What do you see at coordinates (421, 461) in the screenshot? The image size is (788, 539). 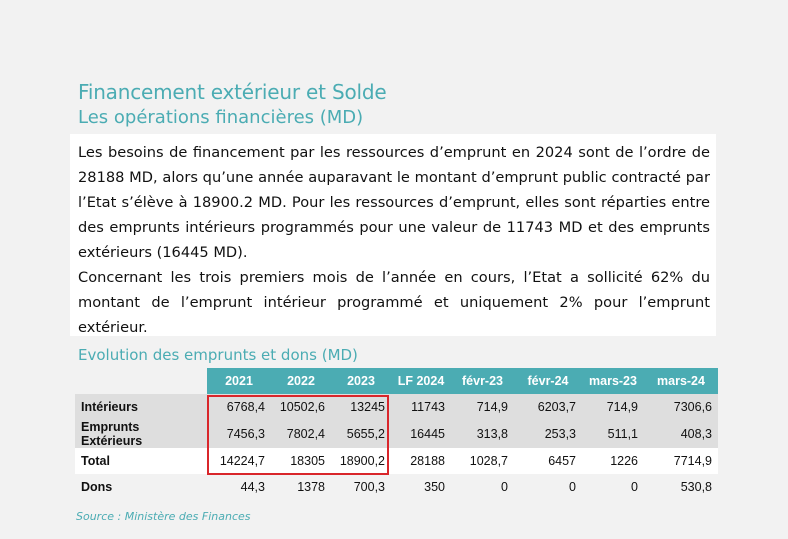 I see `table-cell: 28188` at bounding box center [421, 461].